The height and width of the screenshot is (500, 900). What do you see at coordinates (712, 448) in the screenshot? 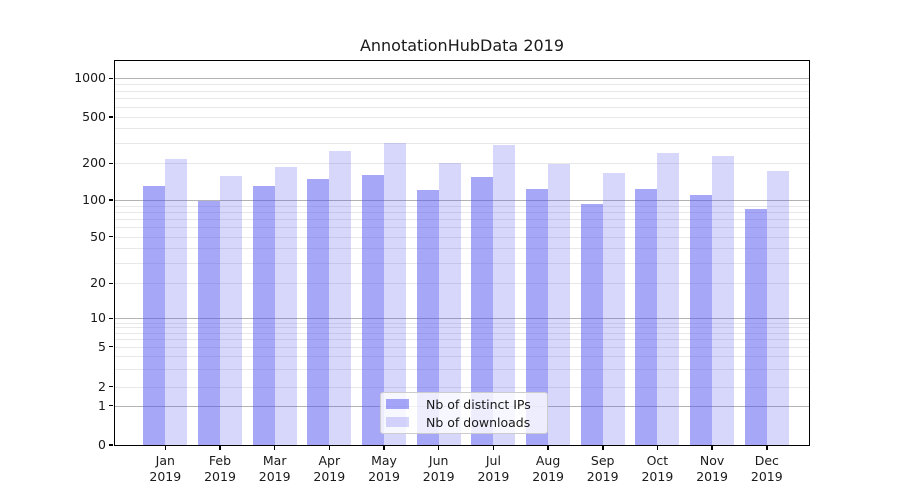
I see `xtick-mark-nov` at bounding box center [712, 448].